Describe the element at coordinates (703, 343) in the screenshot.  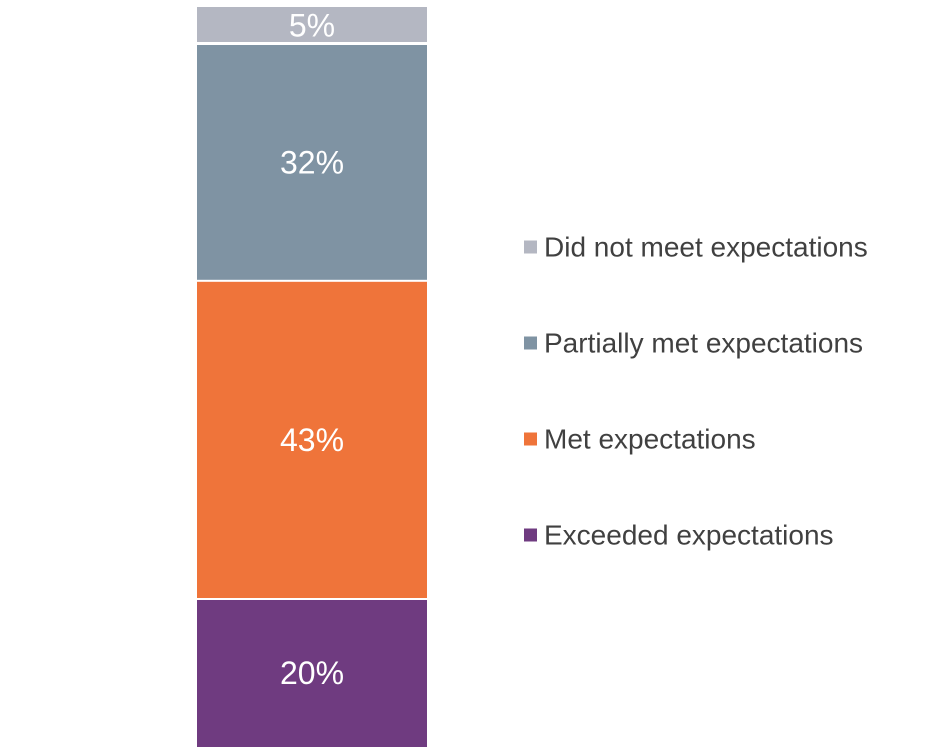
I see `legend-label: Partially met expectations` at that location.